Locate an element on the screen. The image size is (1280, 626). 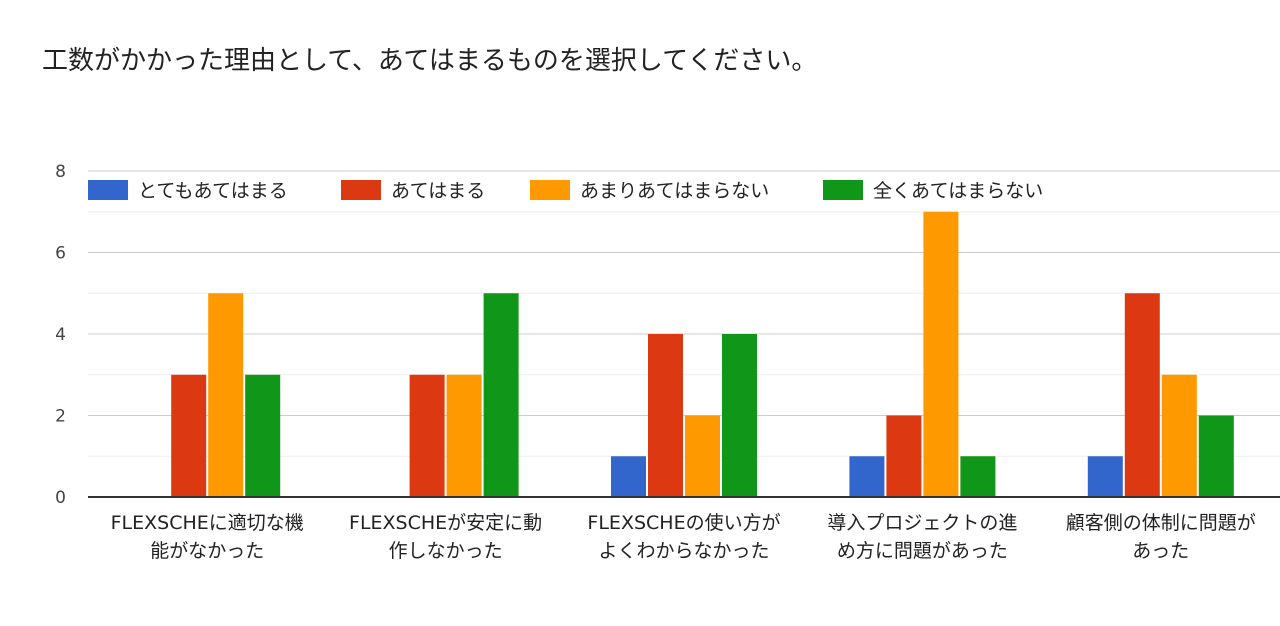
y-tick-label: 2 is located at coordinates (60, 417).